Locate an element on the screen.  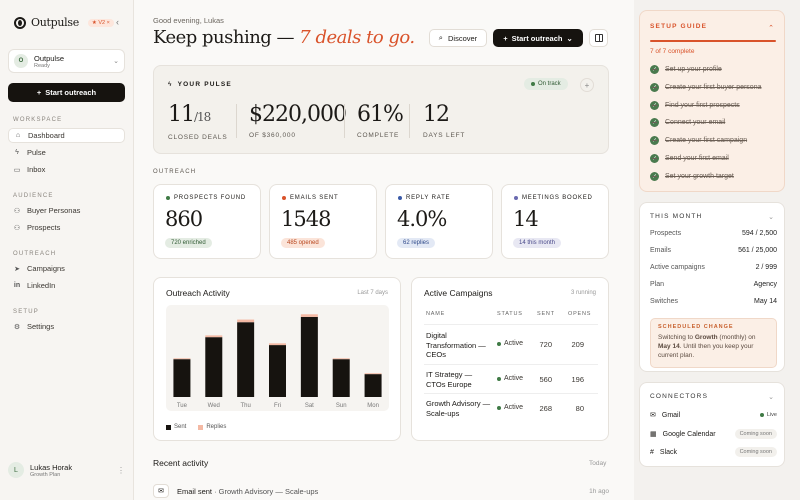
nav-section-outreach: OUTREACH is located at coordinates (35, 254).